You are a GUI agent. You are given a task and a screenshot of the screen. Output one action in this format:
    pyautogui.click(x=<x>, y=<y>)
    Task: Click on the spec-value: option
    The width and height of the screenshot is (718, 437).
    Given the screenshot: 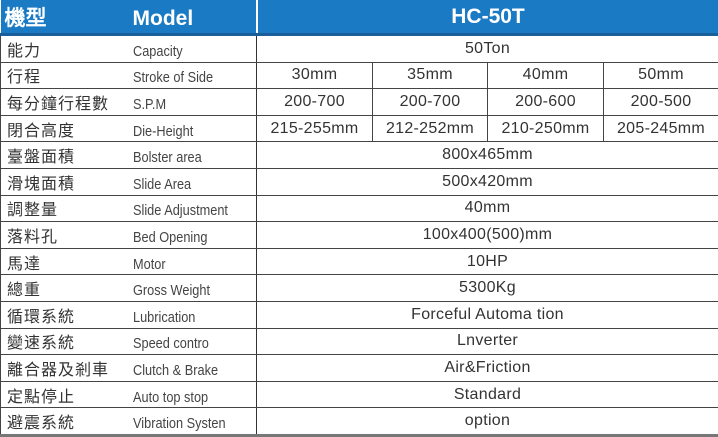 What is the action you would take?
    pyautogui.click(x=487, y=422)
    